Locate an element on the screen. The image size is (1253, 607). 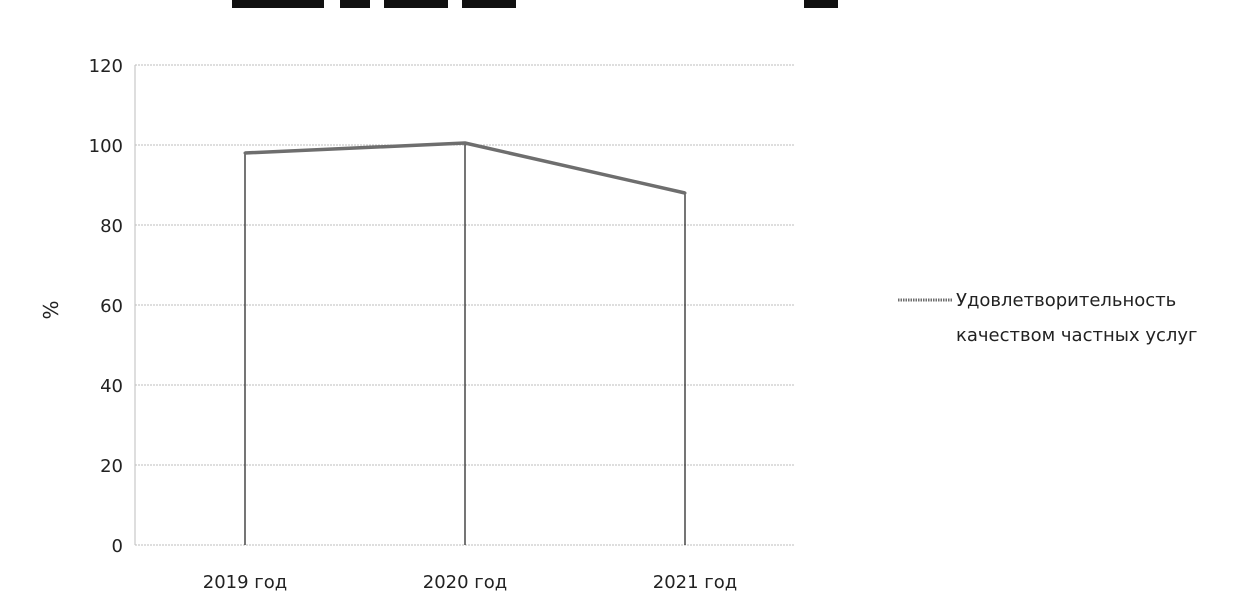
y-tick-label-0: 0 is located at coordinates (117, 546).